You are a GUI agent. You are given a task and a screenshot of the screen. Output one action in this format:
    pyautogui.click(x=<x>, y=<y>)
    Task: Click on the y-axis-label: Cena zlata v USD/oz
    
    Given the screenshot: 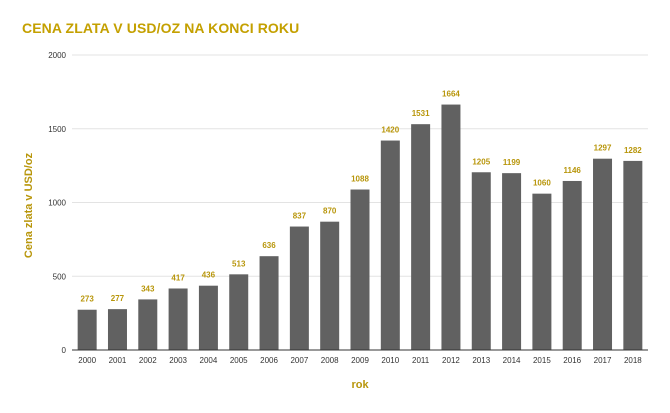 What is the action you would take?
    pyautogui.click(x=29, y=205)
    